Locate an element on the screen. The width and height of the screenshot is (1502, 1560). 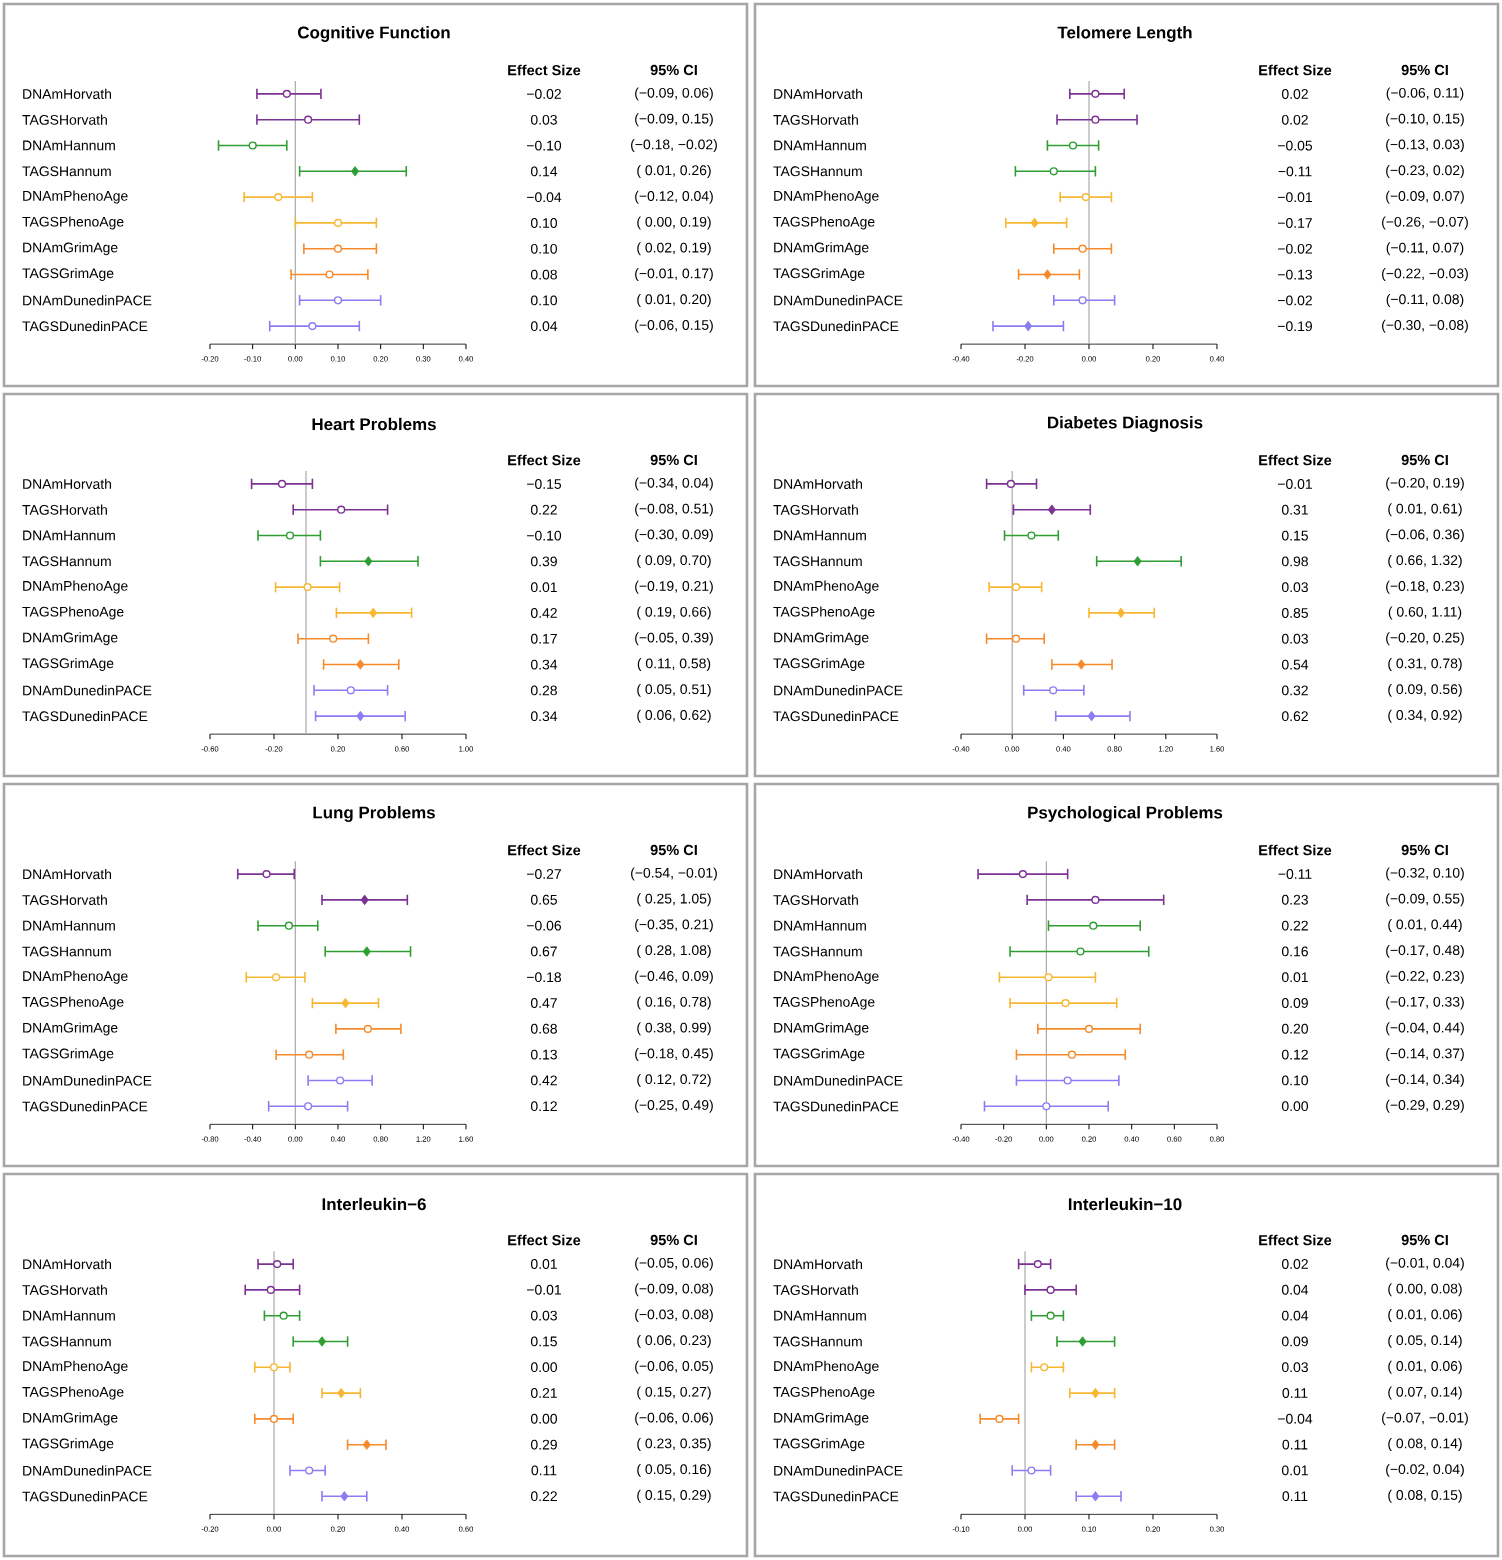
chart-title: Telomere Length is located at coordinates (1124, 34).